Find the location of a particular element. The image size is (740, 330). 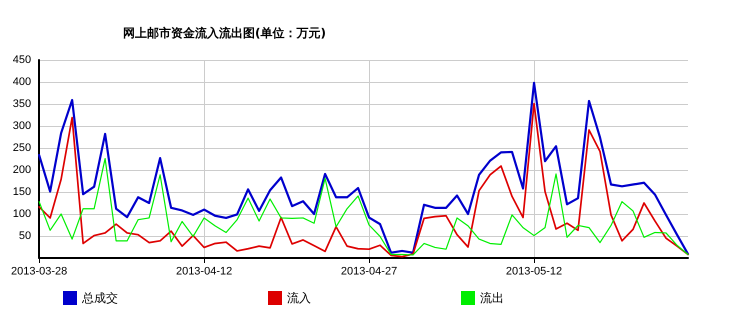

legend-label: 总成交 is located at coordinates (99, 298).